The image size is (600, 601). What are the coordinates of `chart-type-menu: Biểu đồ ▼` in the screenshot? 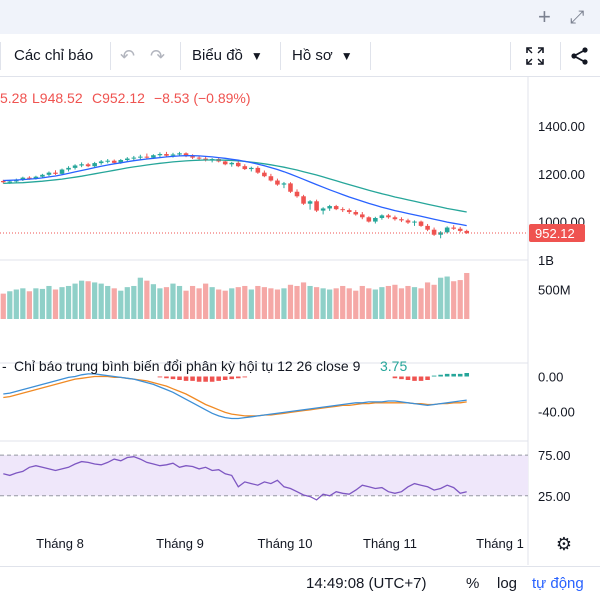 It's located at (227, 56).